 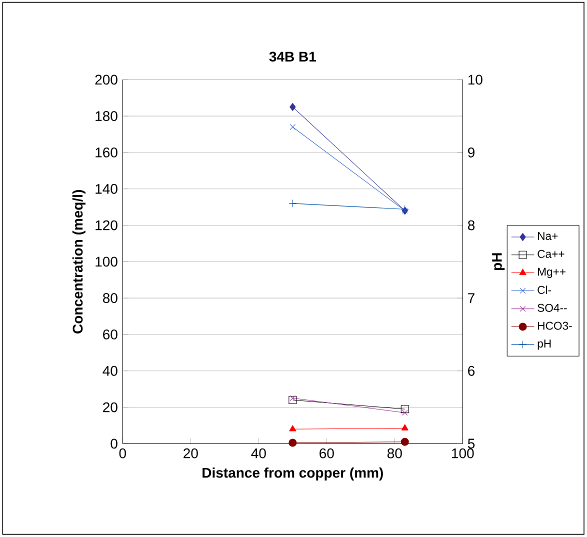 What do you see at coordinates (107, 261) in the screenshot?
I see `y-tick-label: 100` at bounding box center [107, 261].